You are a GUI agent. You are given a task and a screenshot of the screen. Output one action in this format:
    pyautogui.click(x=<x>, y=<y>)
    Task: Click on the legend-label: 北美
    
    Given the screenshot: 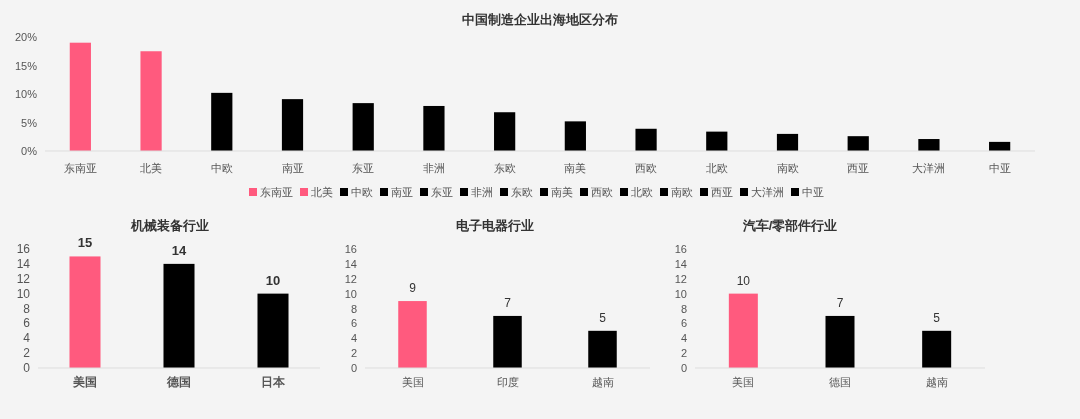 What is the action you would take?
    pyautogui.click(x=322, y=192)
    